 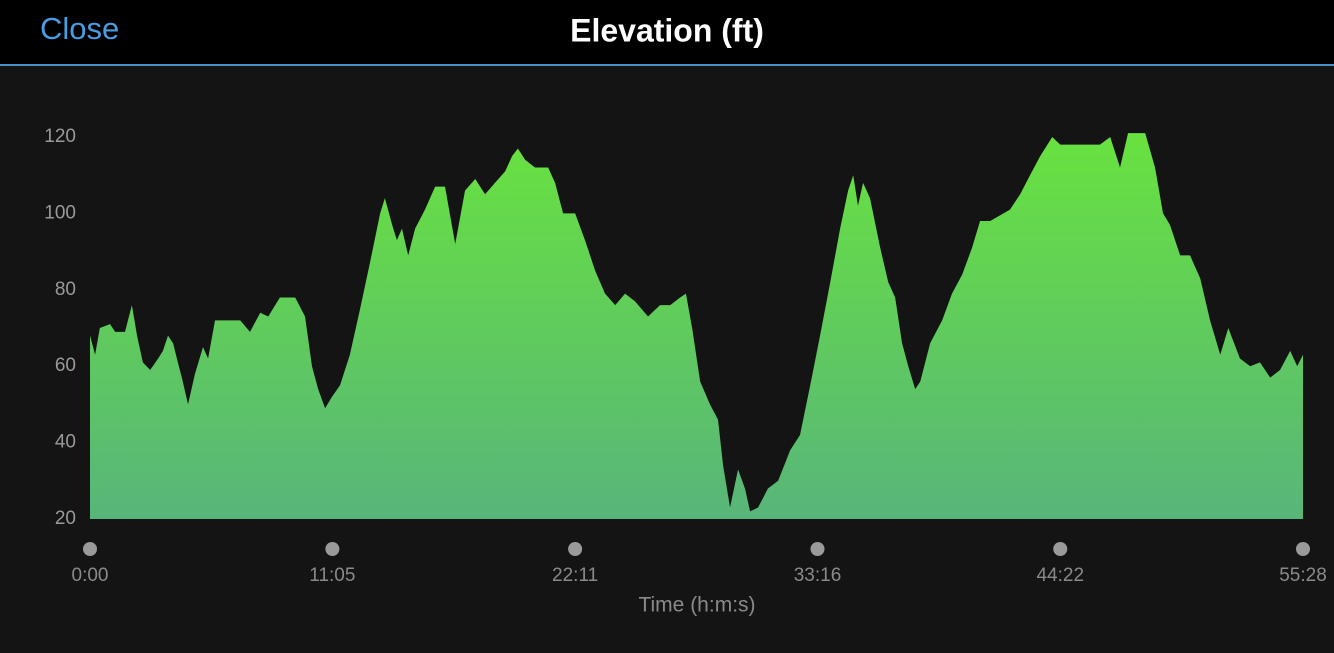 I want to click on x-tick-label: 33:16, so click(x=818, y=575).